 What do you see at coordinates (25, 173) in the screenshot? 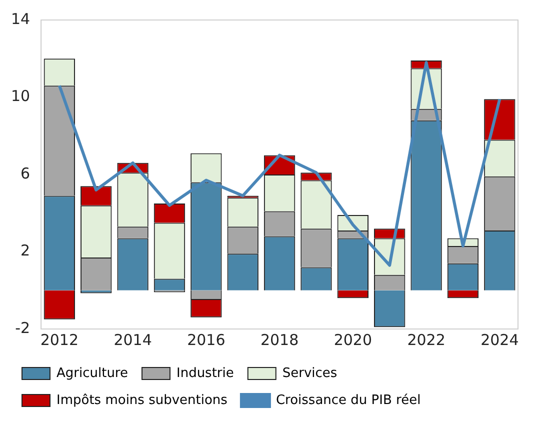
I see `y-tick-label: 6` at bounding box center [25, 173].